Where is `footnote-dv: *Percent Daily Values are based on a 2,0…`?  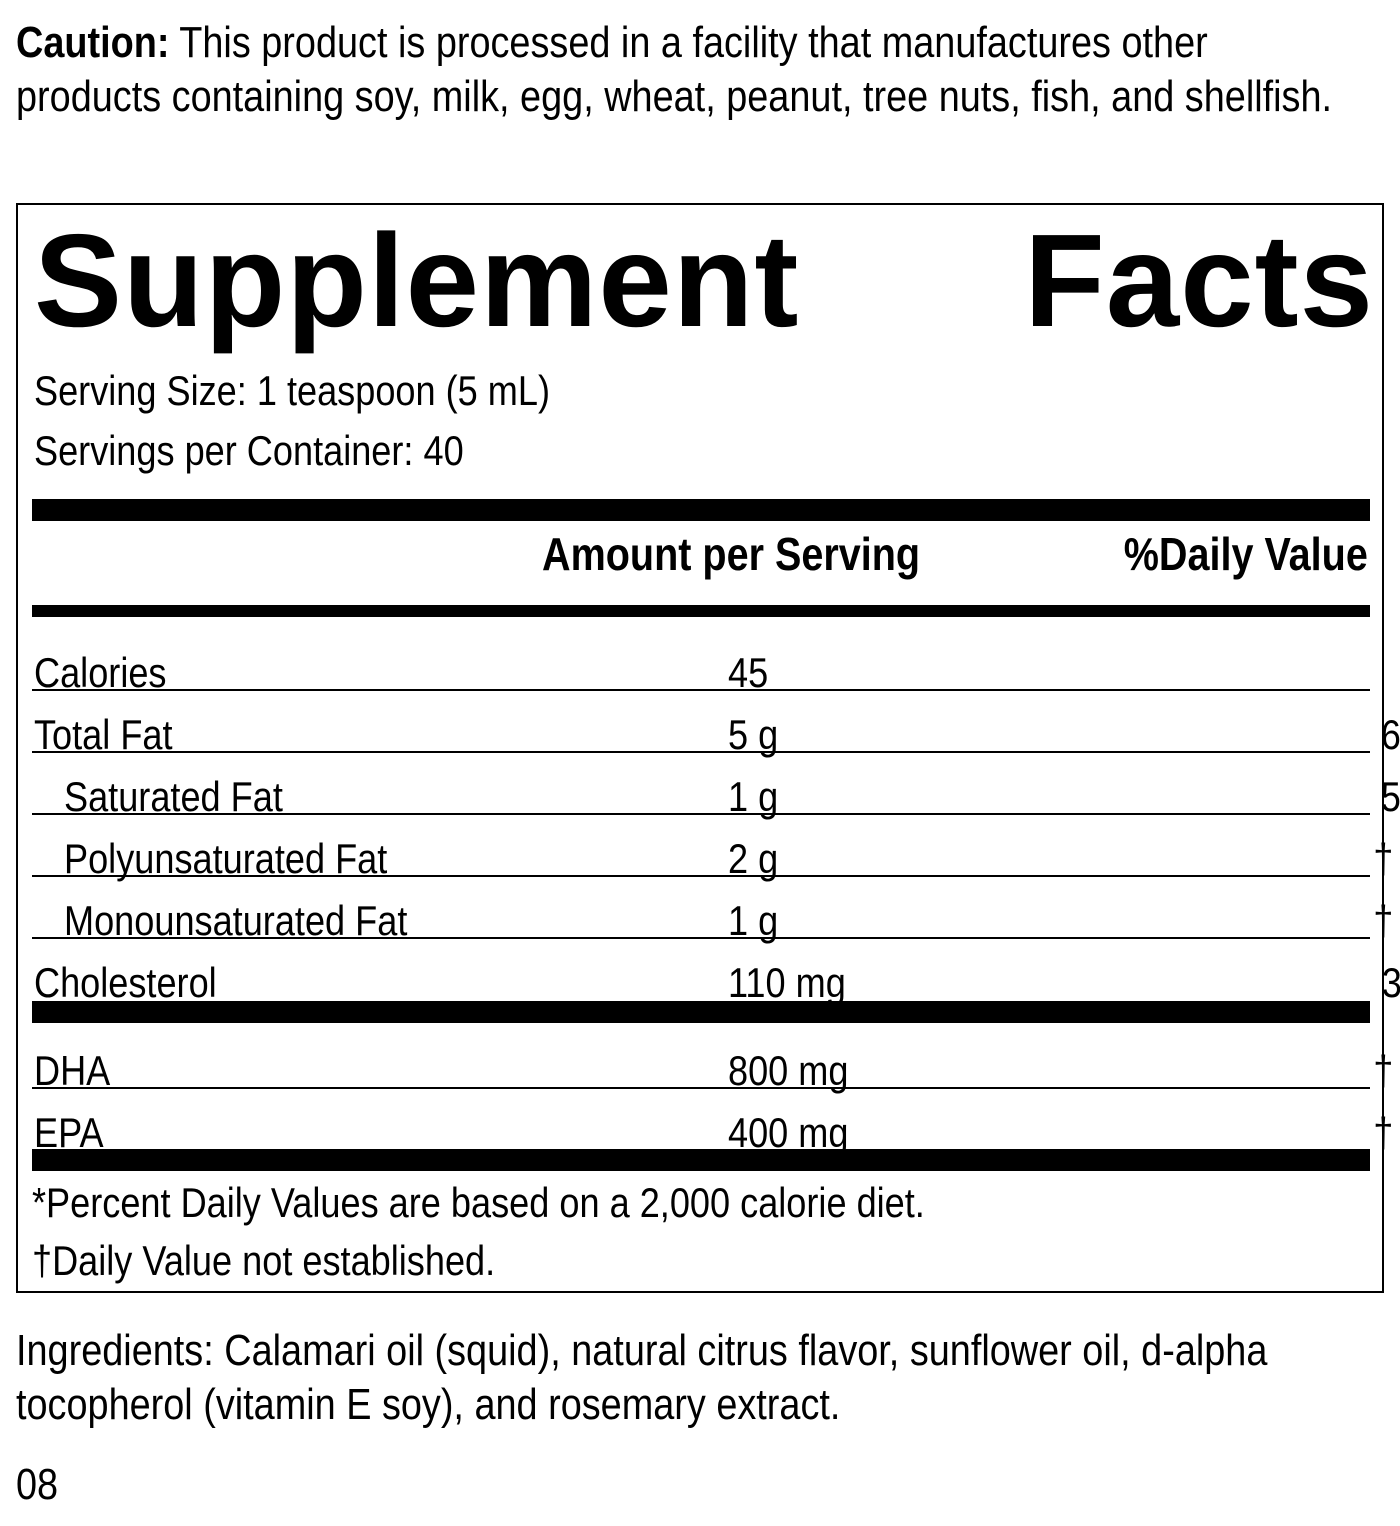
footnote-dv: *Percent Daily Values are based on a 2,0… is located at coordinates (551, 1203).